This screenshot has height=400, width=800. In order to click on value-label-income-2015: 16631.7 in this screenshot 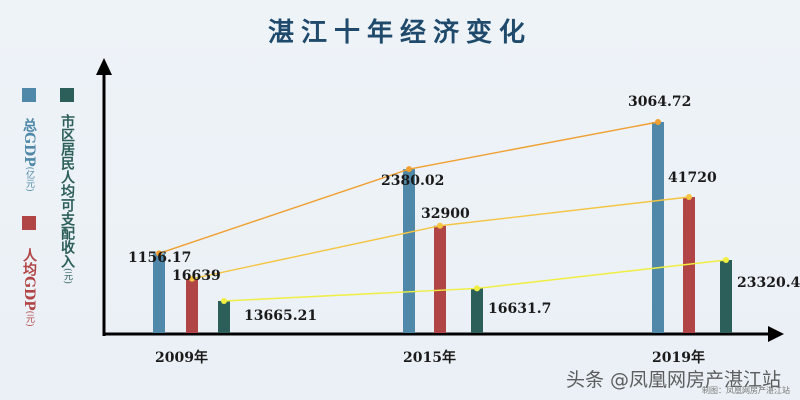, I will do `click(520, 309)`.